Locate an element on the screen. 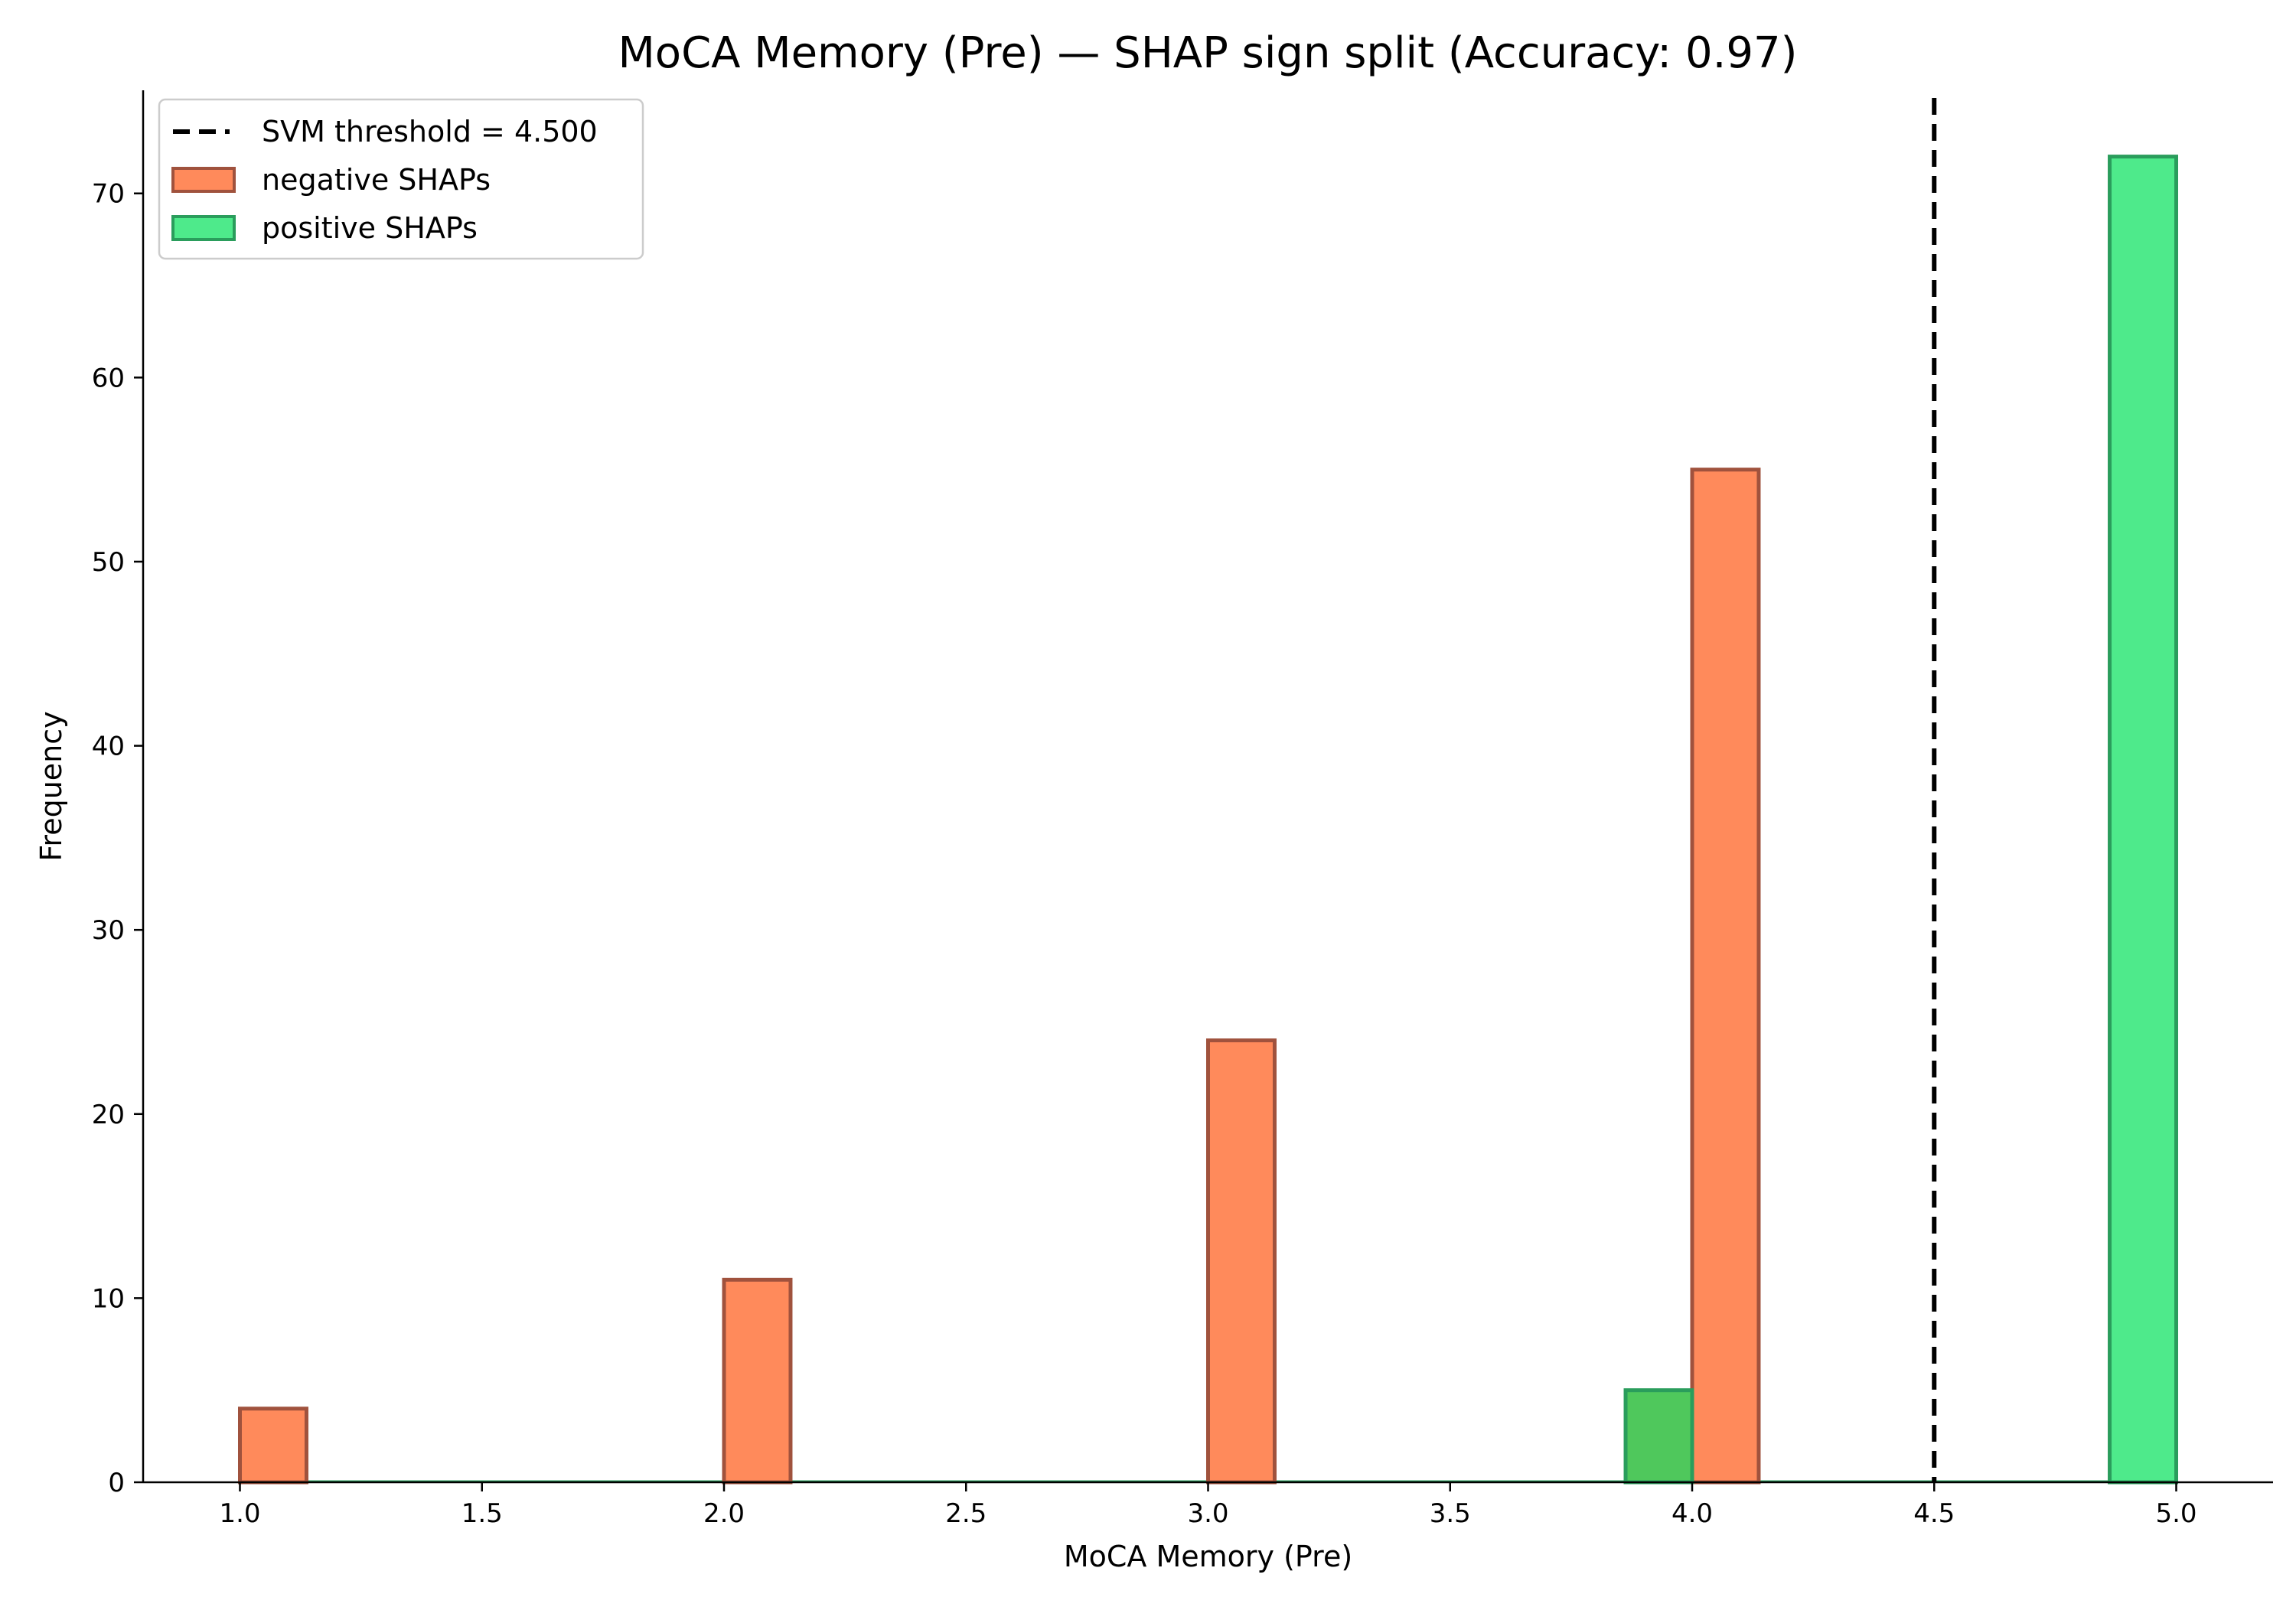 The width and height of the screenshot is (2296, 1607). y-tick-label: 10 is located at coordinates (108, 1298).